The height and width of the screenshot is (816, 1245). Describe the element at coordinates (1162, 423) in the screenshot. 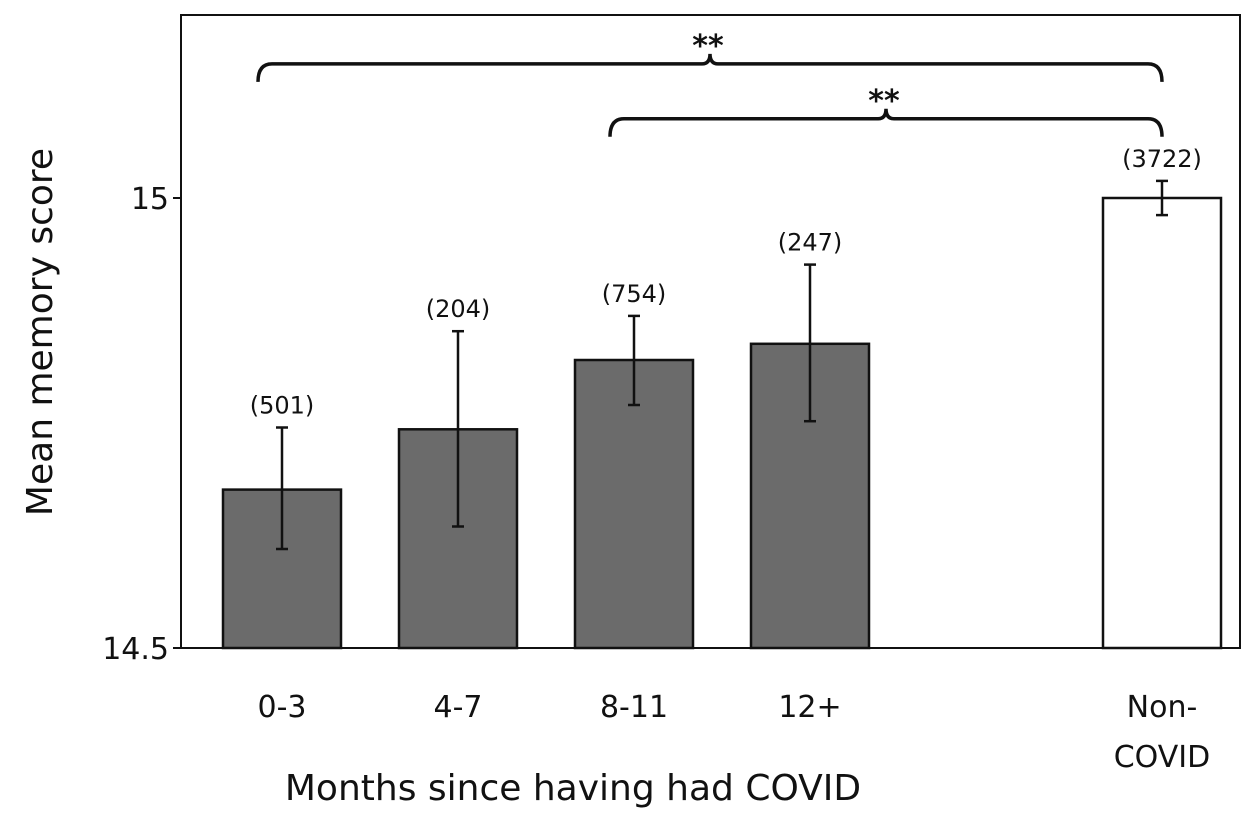

I see `bar-non-covid` at that location.